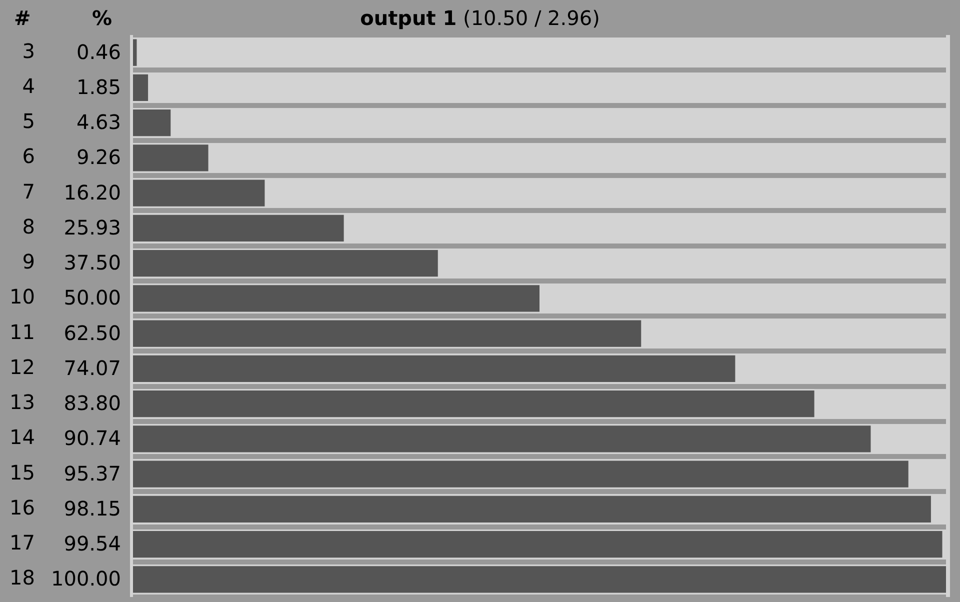 The height and width of the screenshot is (602, 960). I want to click on y-tick-label: 15, so click(22, 472).